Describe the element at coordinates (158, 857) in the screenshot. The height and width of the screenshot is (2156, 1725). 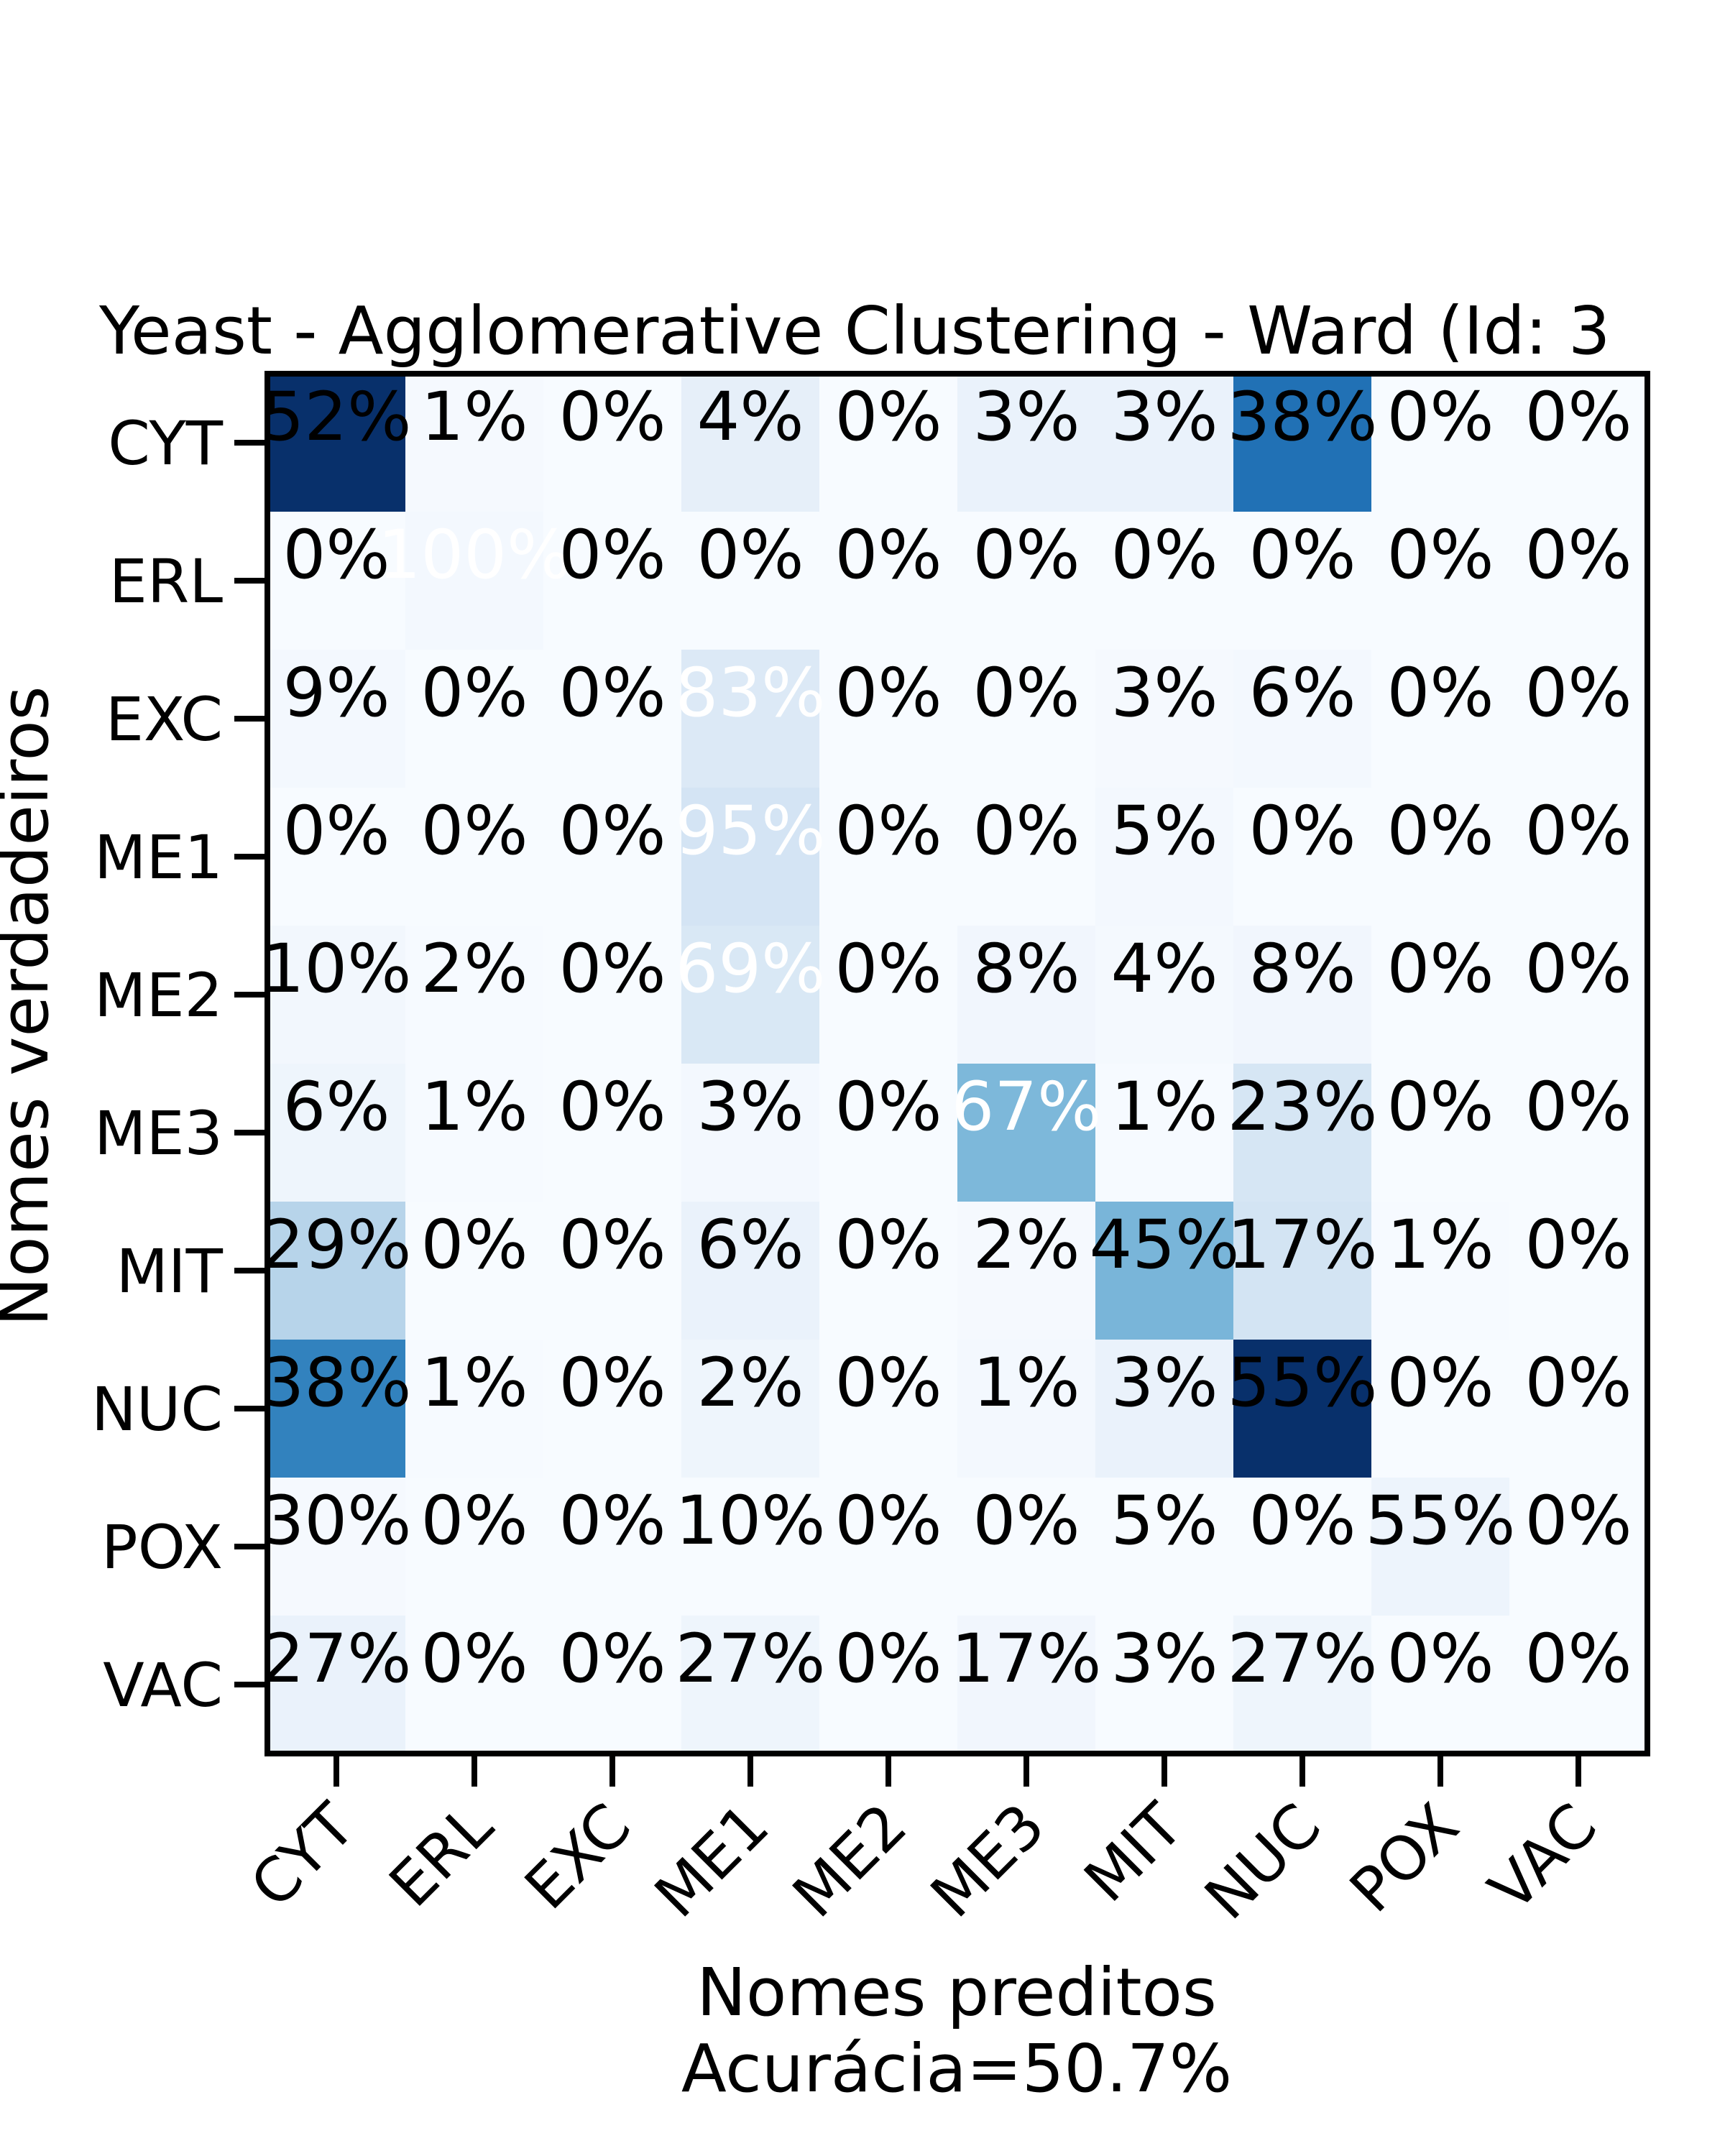
I see `y-tick-label: ME1` at that location.